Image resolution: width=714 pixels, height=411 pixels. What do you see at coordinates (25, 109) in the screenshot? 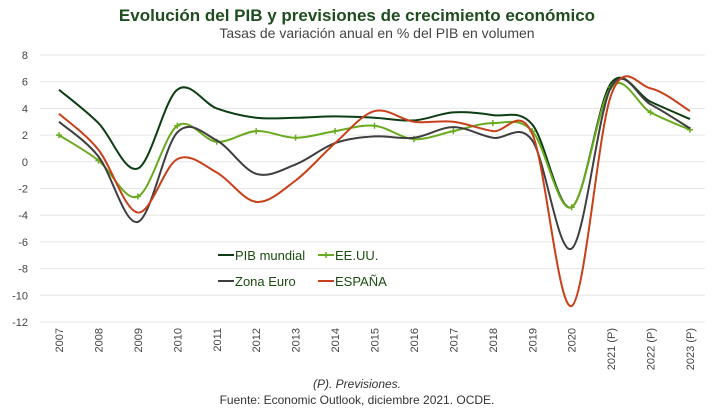
I see `y-tick-label: 4` at bounding box center [25, 109].